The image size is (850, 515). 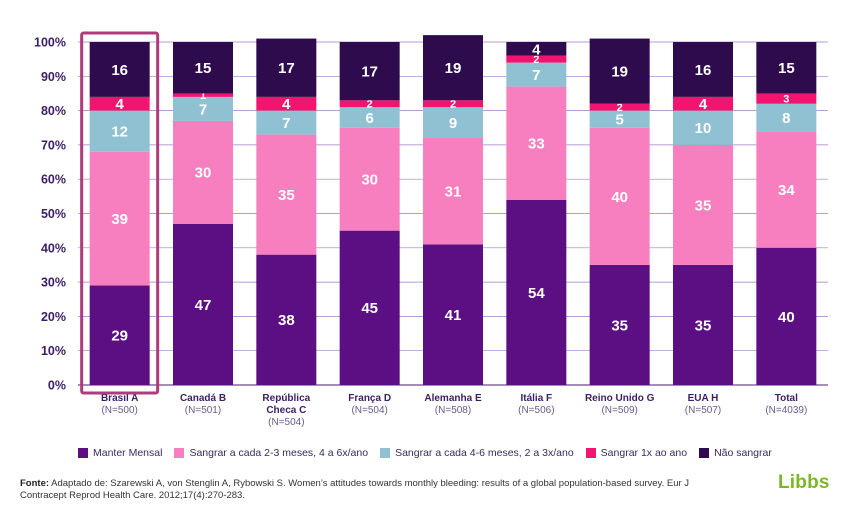 I want to click on x-category-n: (N=507), so click(x=703, y=410).